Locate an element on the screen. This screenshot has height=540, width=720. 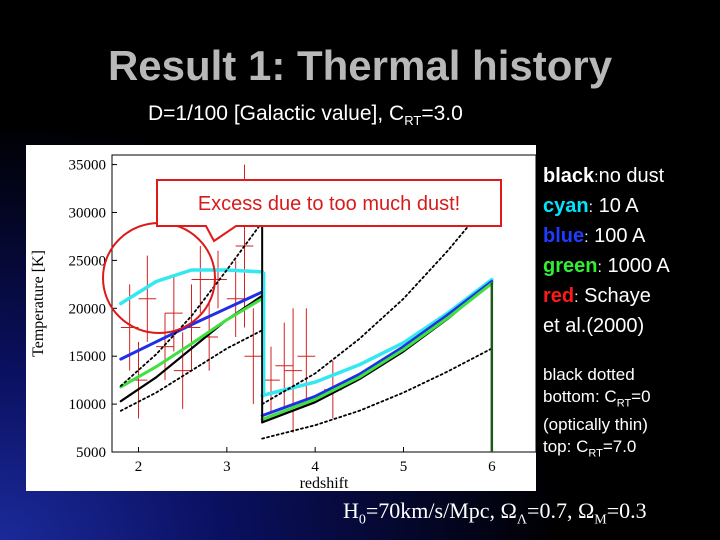
subtitle-subscript: RT is located at coordinates (413, 121).